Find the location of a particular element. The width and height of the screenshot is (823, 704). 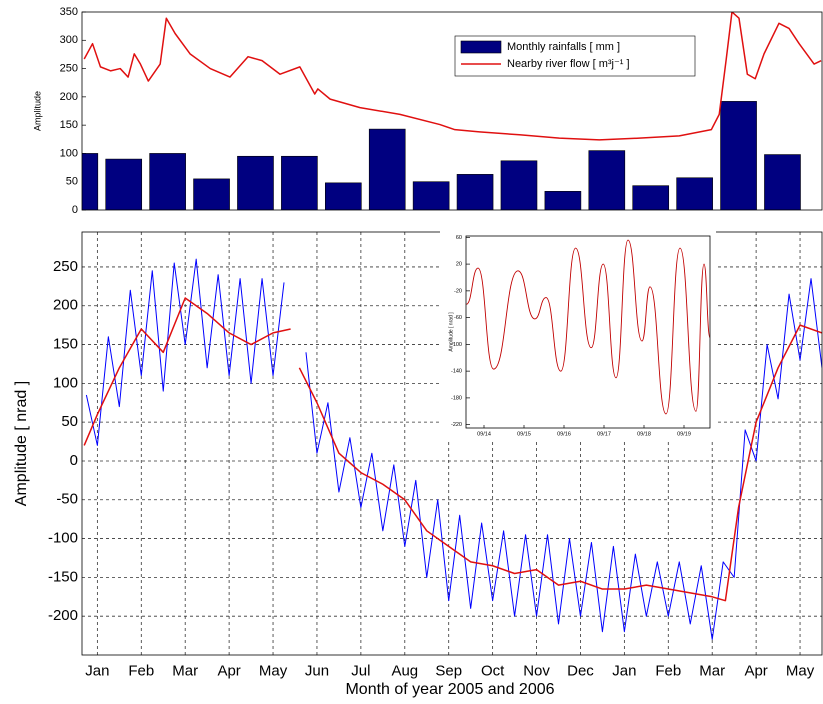

legend-label: Nearby river flow [ m³j⁻¹ ] is located at coordinates (568, 64).